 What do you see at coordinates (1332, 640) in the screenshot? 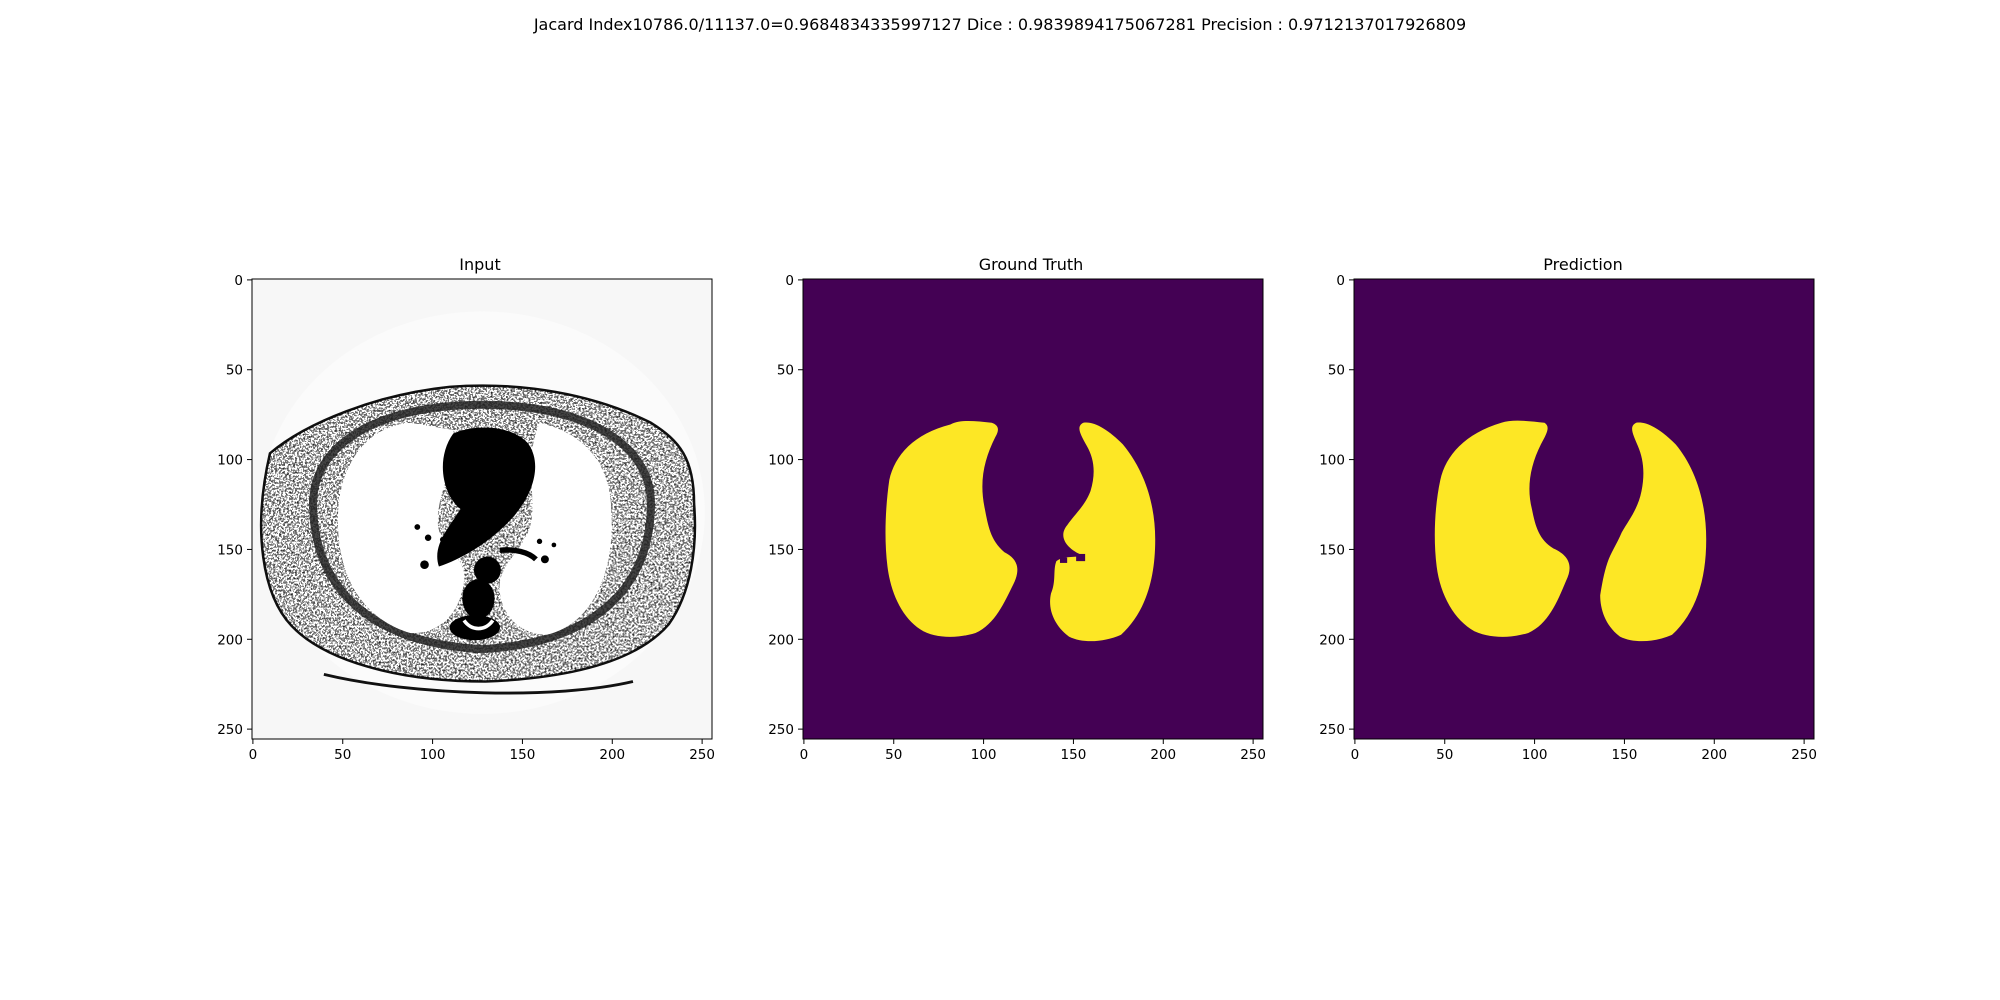
I see `ytick-label-prediction: 200` at bounding box center [1332, 640].